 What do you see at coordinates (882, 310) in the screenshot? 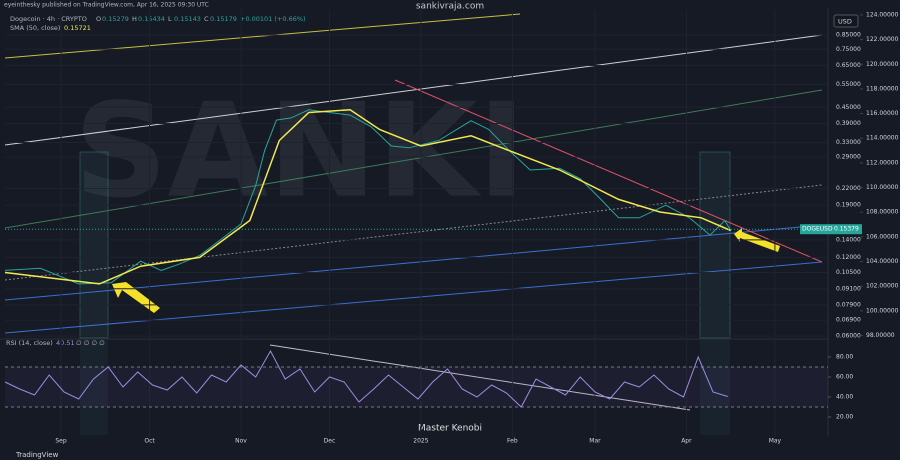
I see `y2-tick-label: 100.00000` at bounding box center [882, 310].